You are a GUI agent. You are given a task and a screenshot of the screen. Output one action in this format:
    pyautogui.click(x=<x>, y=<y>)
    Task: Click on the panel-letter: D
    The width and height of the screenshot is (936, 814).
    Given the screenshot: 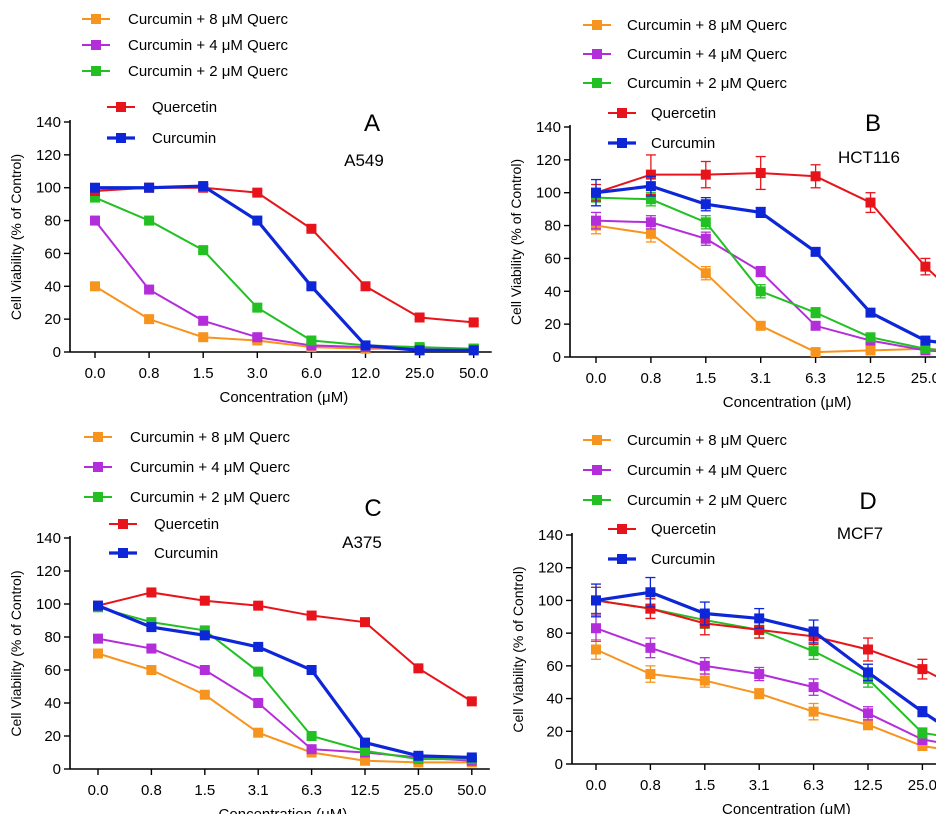 What is the action you would take?
    pyautogui.click(x=867, y=501)
    